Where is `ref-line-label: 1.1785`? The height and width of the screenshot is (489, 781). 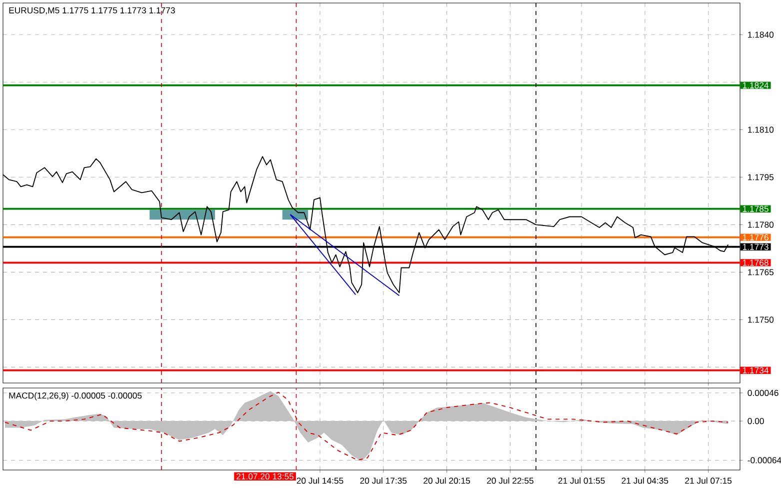 ref-line-label: 1.1785 is located at coordinates (755, 209).